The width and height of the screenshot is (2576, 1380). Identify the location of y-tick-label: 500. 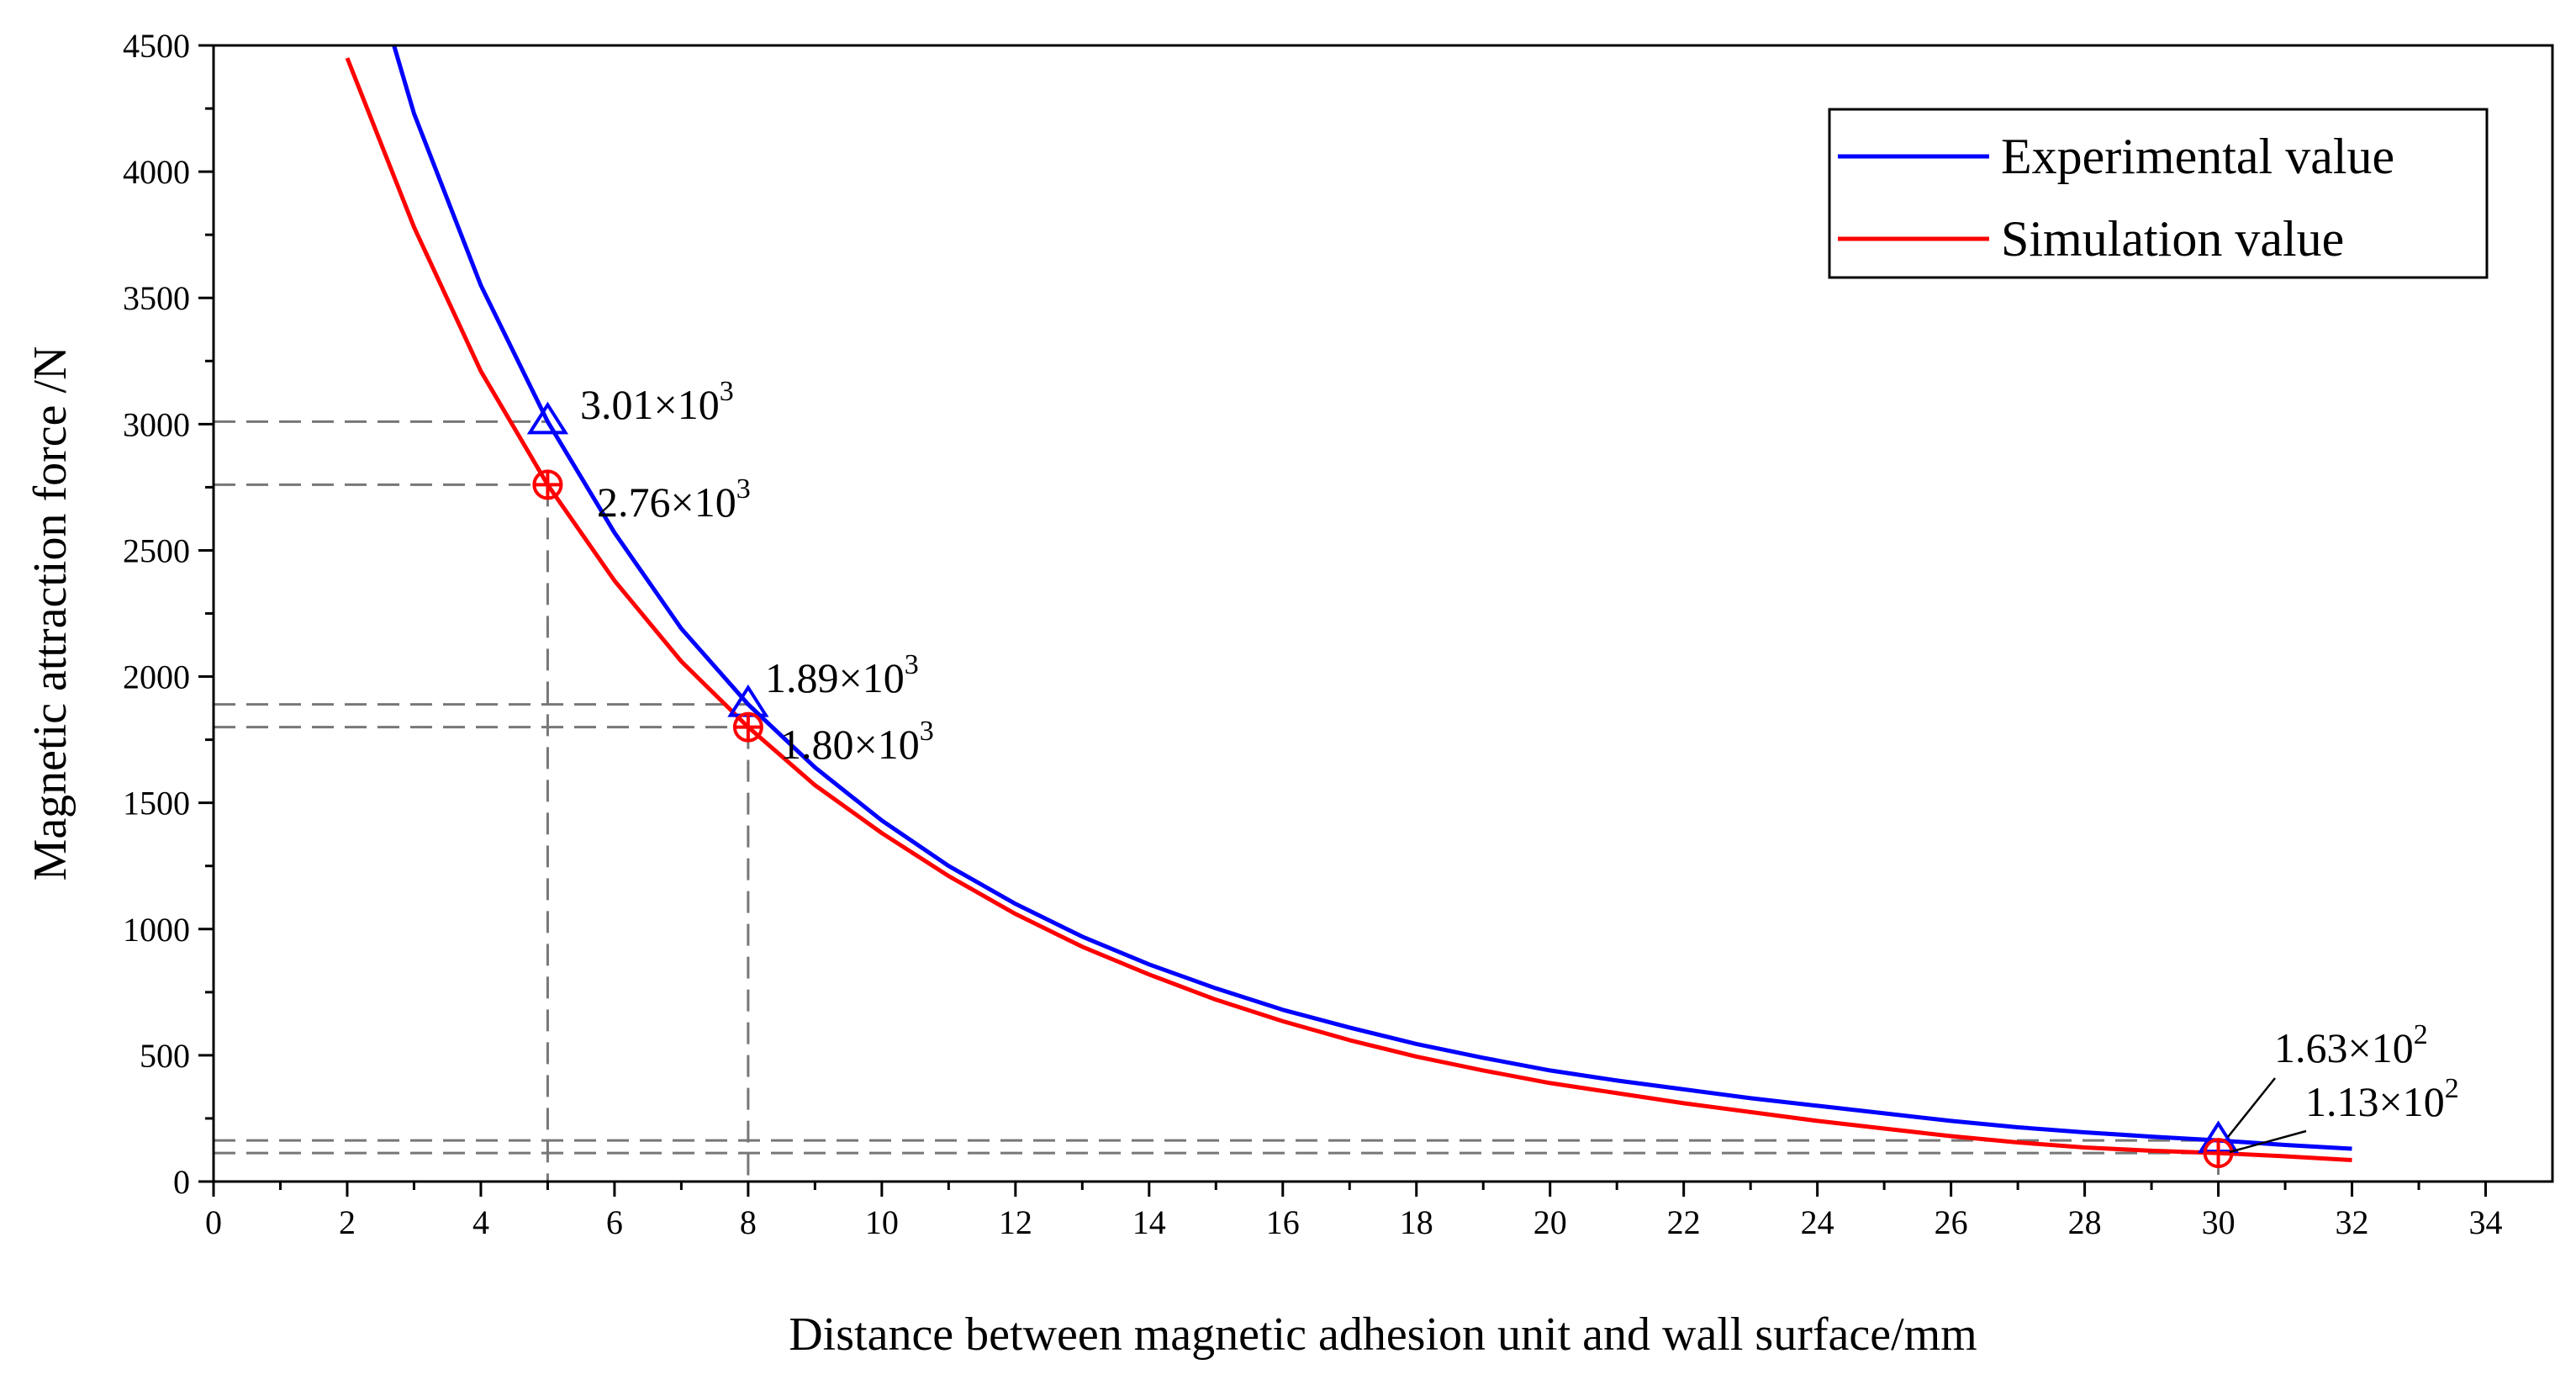
(165, 1056).